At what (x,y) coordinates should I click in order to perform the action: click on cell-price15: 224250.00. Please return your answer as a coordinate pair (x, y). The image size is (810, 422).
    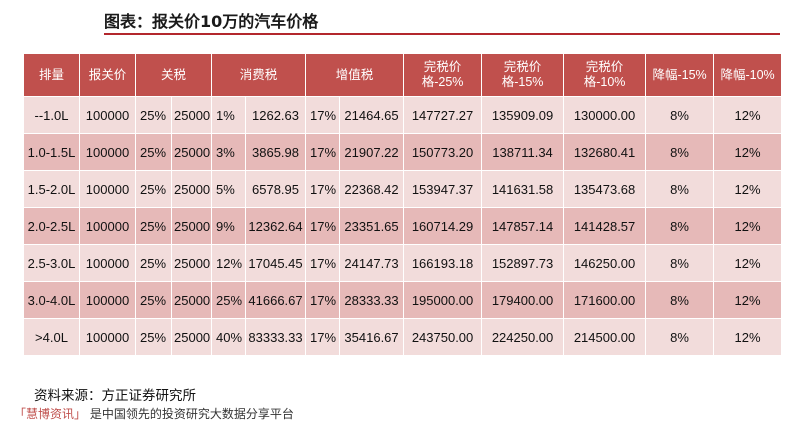
    Looking at the image, I should click on (523, 337).